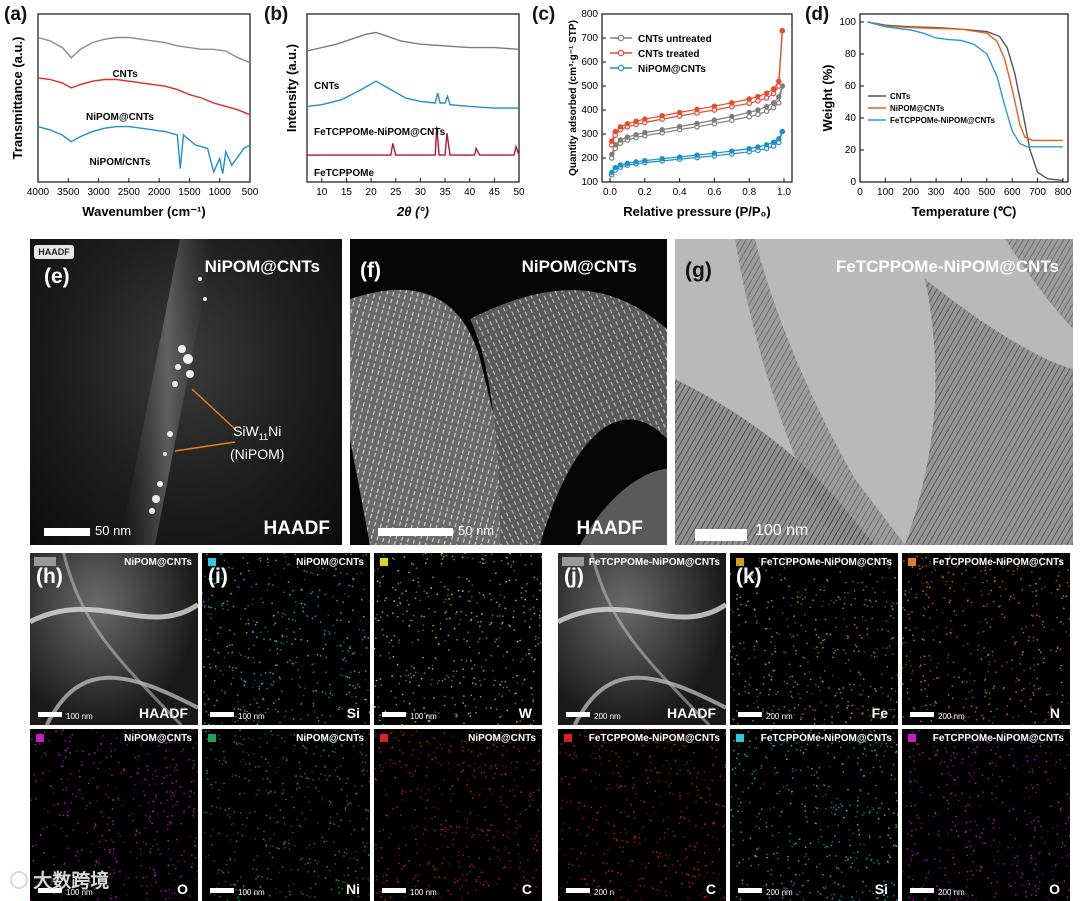  Describe the element at coordinates (218, 576) in the screenshot. I see `panel-i-label: (i)` at that location.